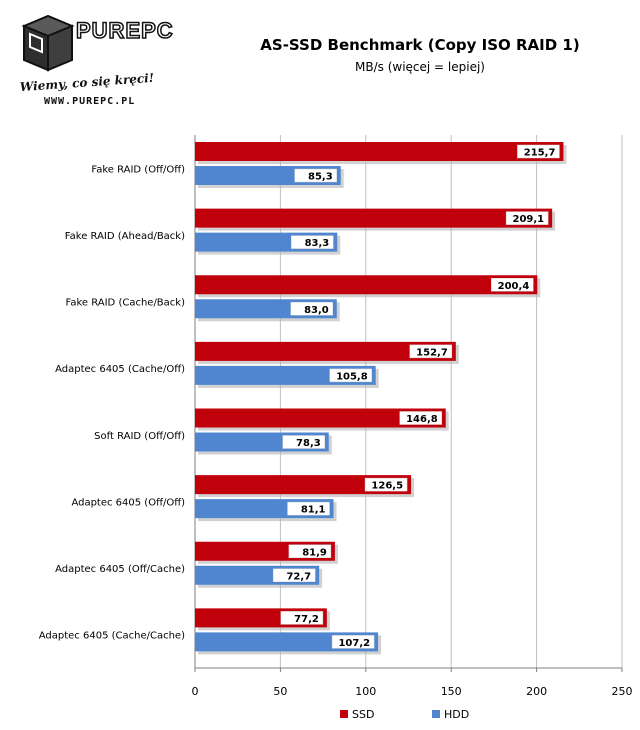 This screenshot has width=640, height=730. I want to click on data-label: 83,0, so click(316, 310).